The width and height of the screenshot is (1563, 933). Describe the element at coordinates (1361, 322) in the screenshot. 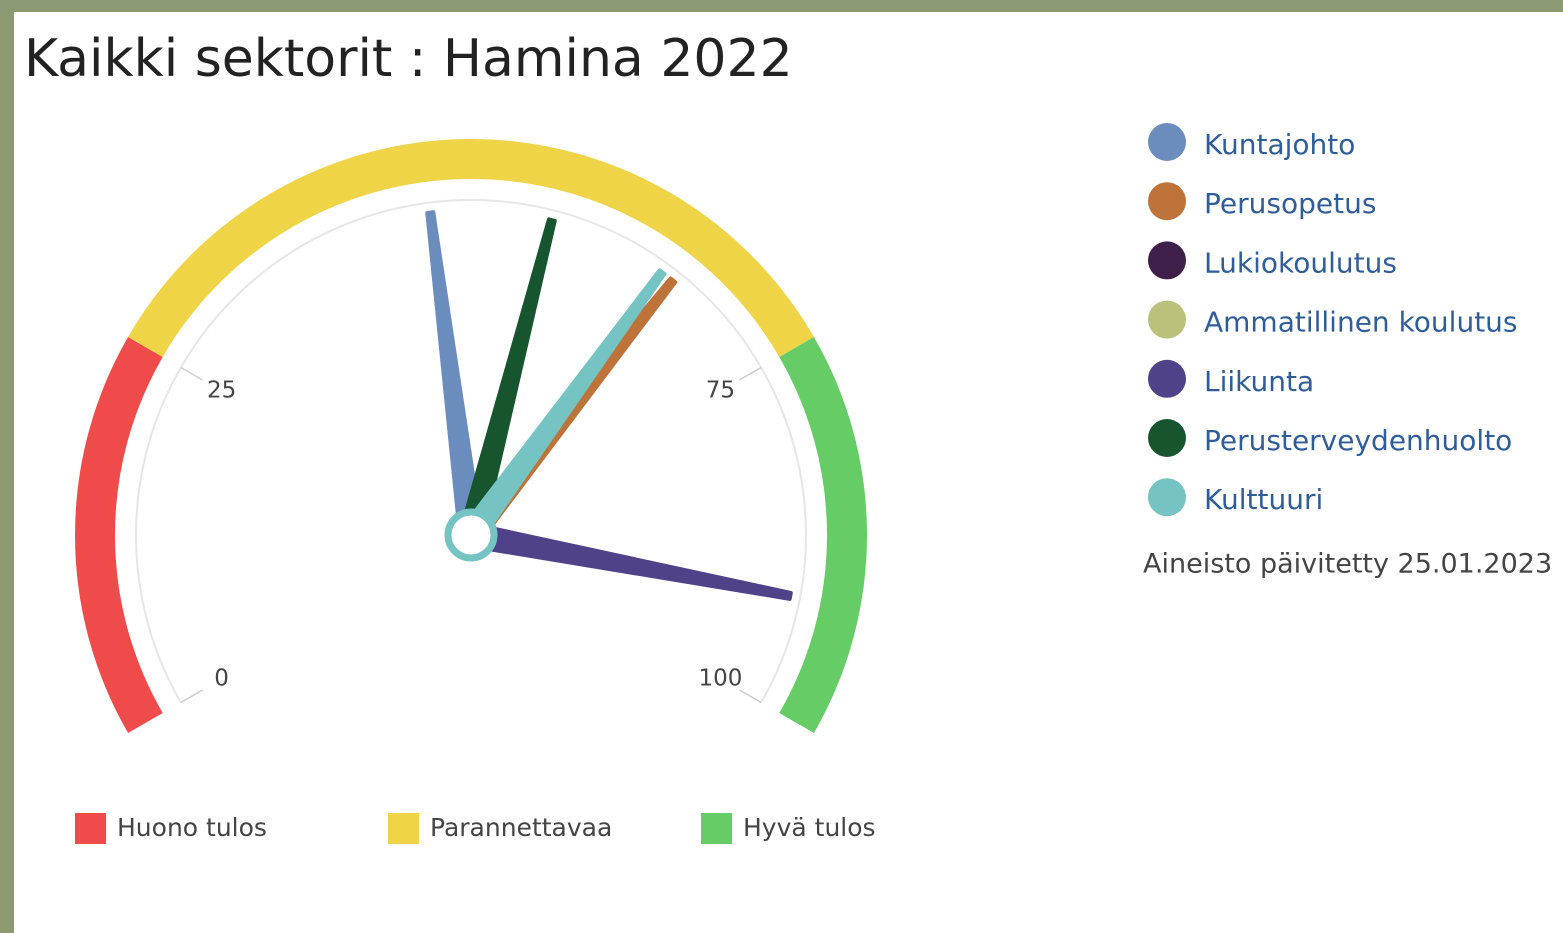

I see `legend-label: Ammatillinen koulutus` at that location.